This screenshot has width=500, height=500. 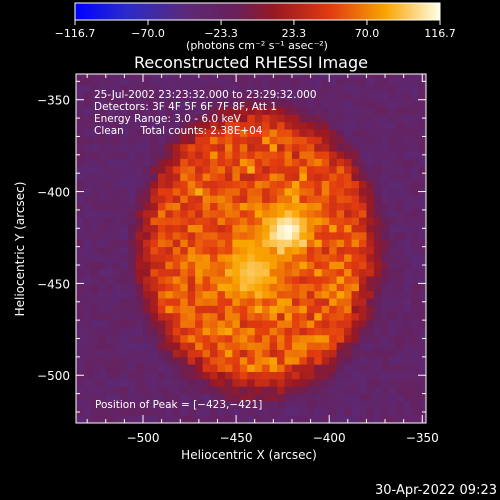 I want to click on colorbar-gradient, so click(x=257, y=11).